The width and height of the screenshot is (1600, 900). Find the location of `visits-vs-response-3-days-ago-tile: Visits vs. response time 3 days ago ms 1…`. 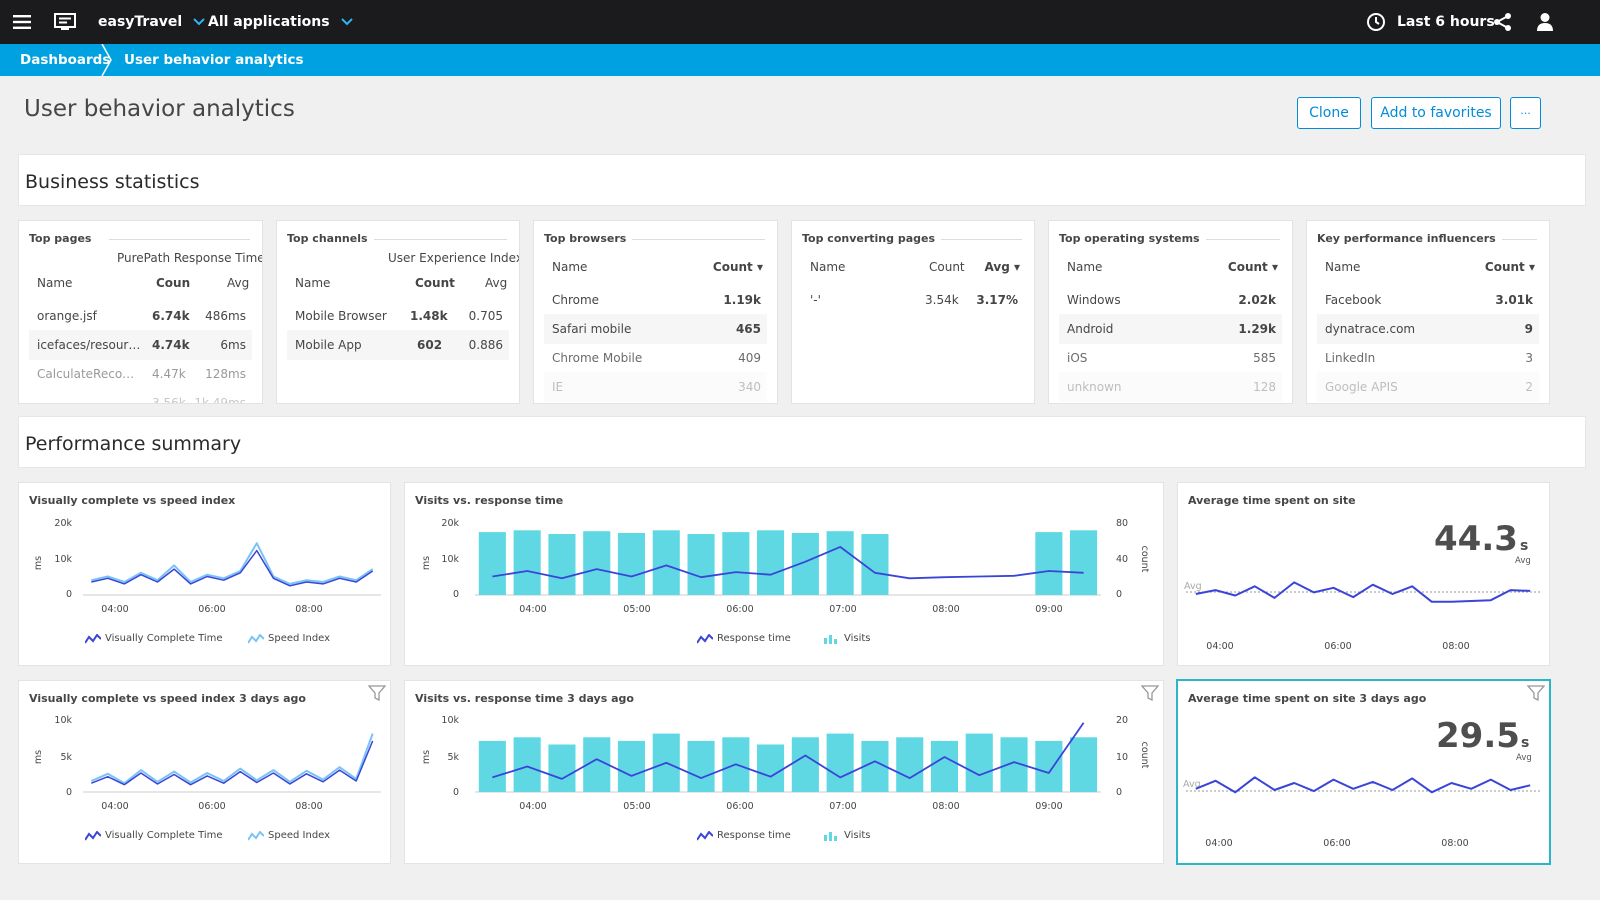

visits-vs-response-3-days-ago-tile: Visits vs. response time 3 days ago ms 1… is located at coordinates (784, 772).